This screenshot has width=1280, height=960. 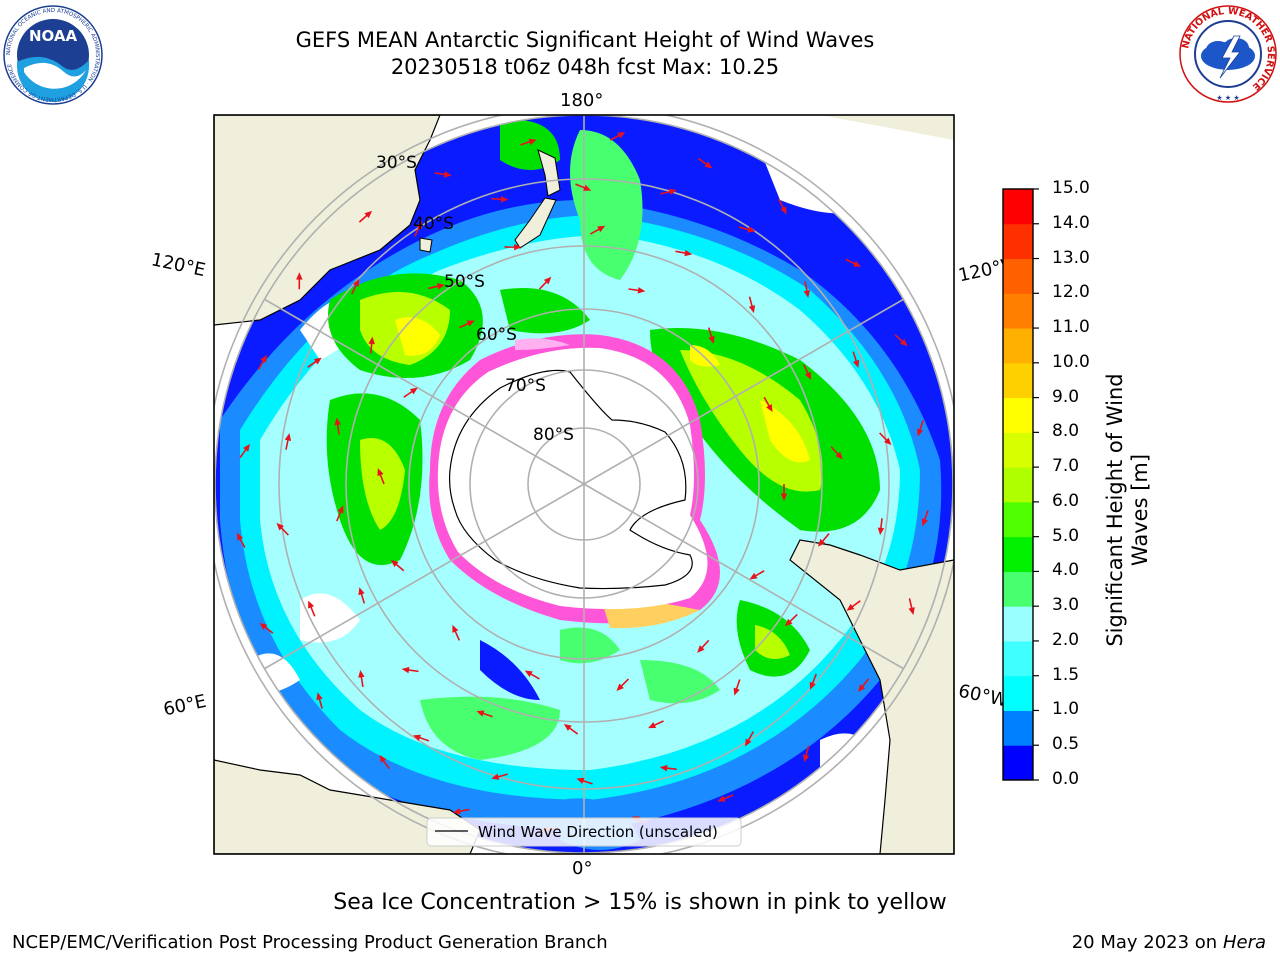 What do you see at coordinates (553, 435) in the screenshot?
I see `lat-label-80s: 80°S` at bounding box center [553, 435].